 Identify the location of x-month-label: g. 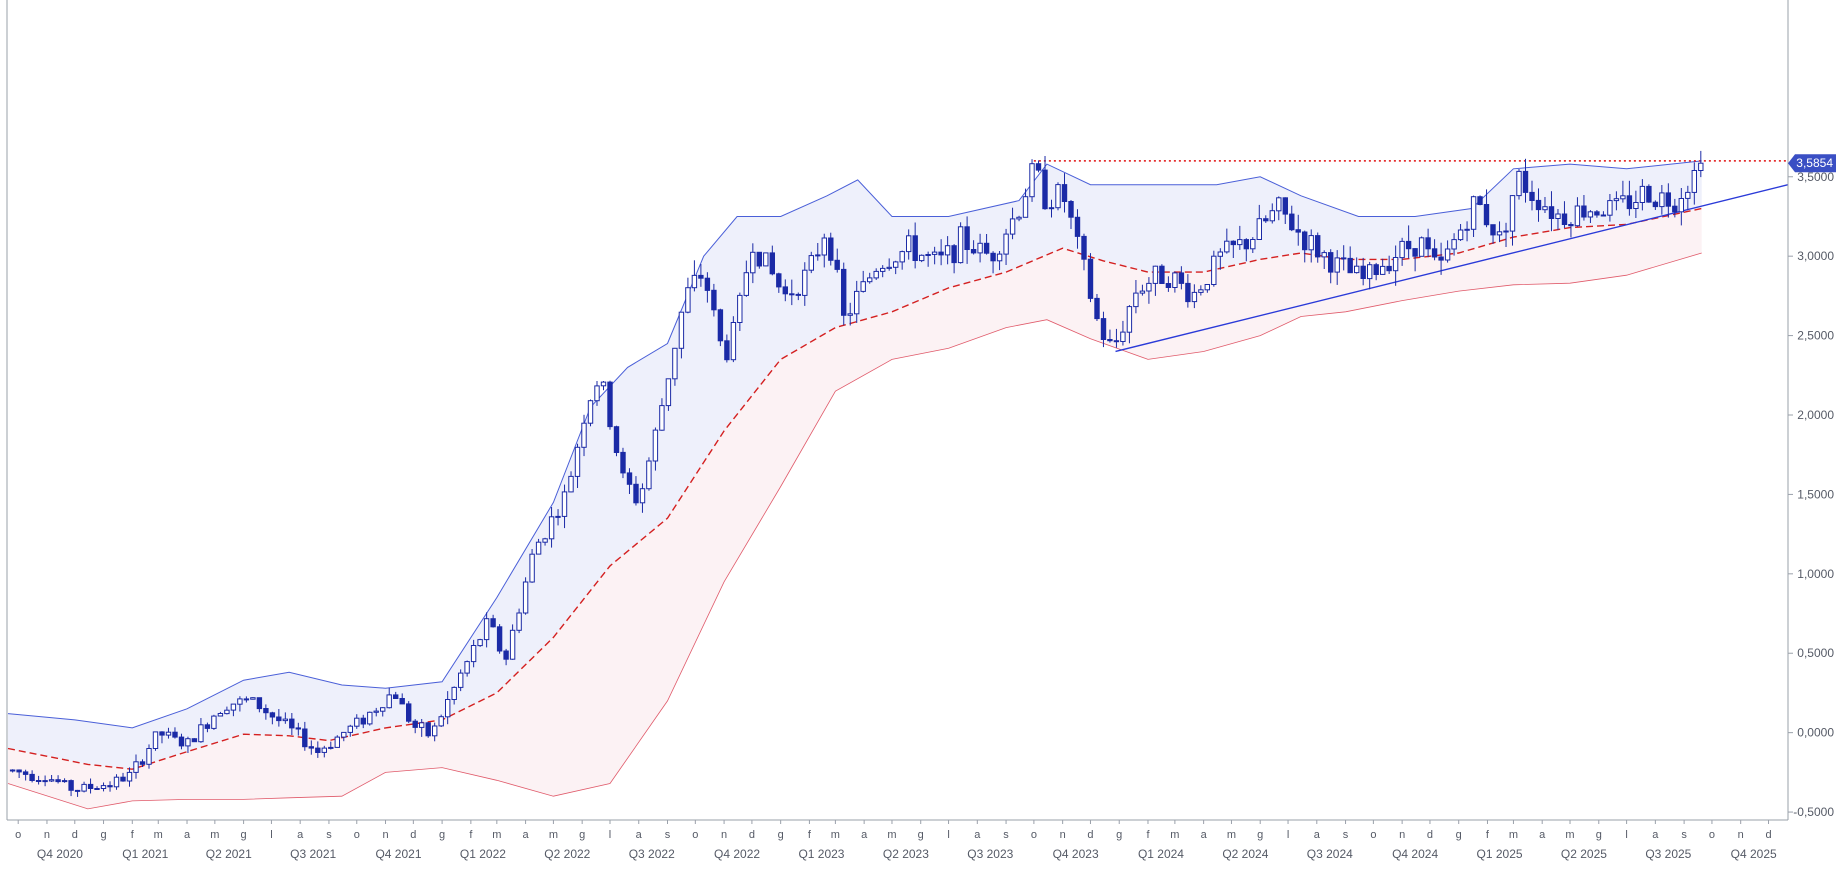
(103, 835).